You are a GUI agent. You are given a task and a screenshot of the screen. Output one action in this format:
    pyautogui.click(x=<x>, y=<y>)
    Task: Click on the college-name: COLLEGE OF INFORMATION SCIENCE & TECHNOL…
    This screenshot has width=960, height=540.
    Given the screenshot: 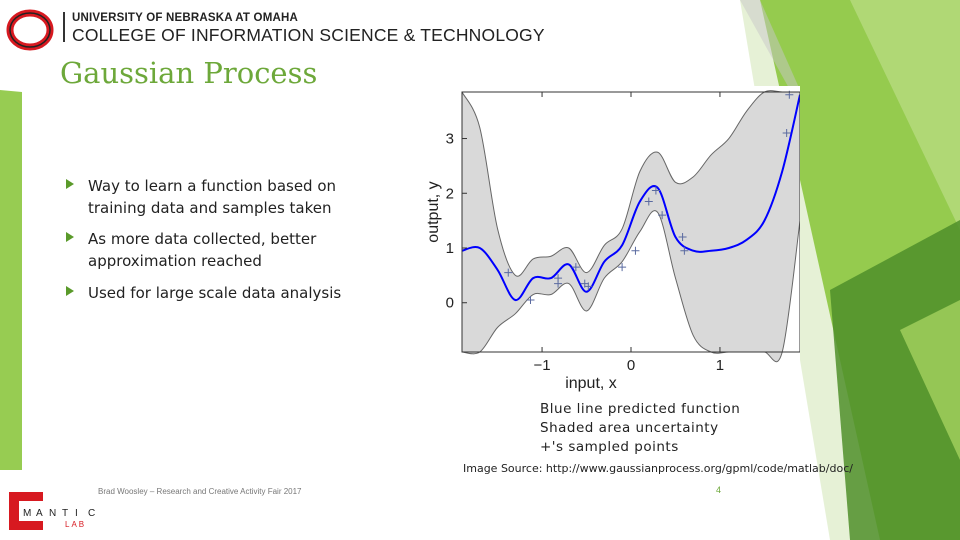 What is the action you would take?
    pyautogui.click(x=308, y=35)
    